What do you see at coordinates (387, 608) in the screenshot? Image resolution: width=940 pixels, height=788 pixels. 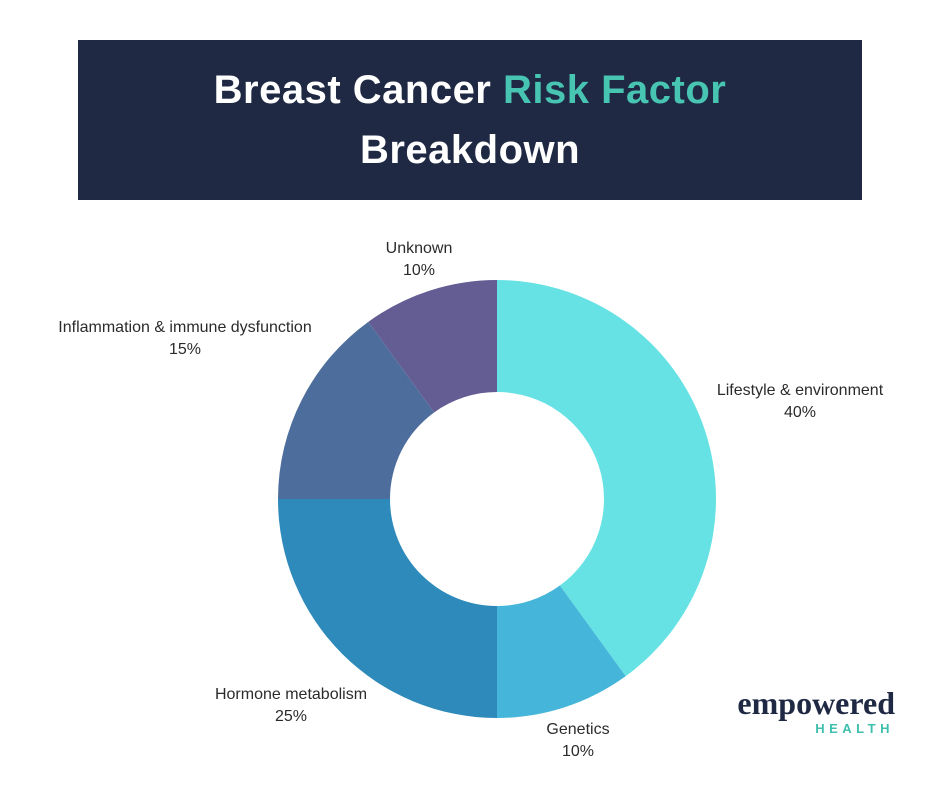 I see `donut-slice-hormone-metabolism` at bounding box center [387, 608].